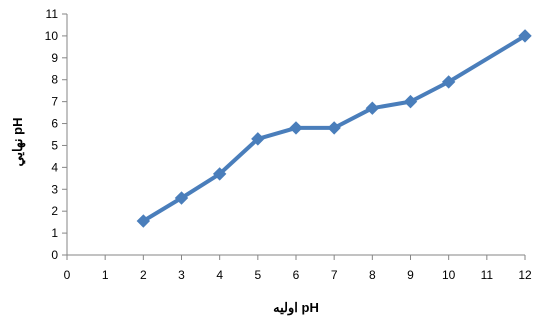 The image size is (541, 320). Describe the element at coordinates (372, 275) in the screenshot. I see `x-tick-label: 8` at that location.